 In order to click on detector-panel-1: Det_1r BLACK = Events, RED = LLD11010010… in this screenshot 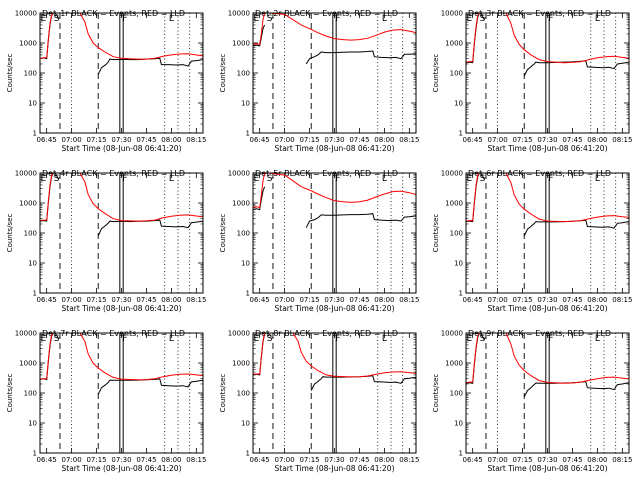, I will do `click(106, 81)`.